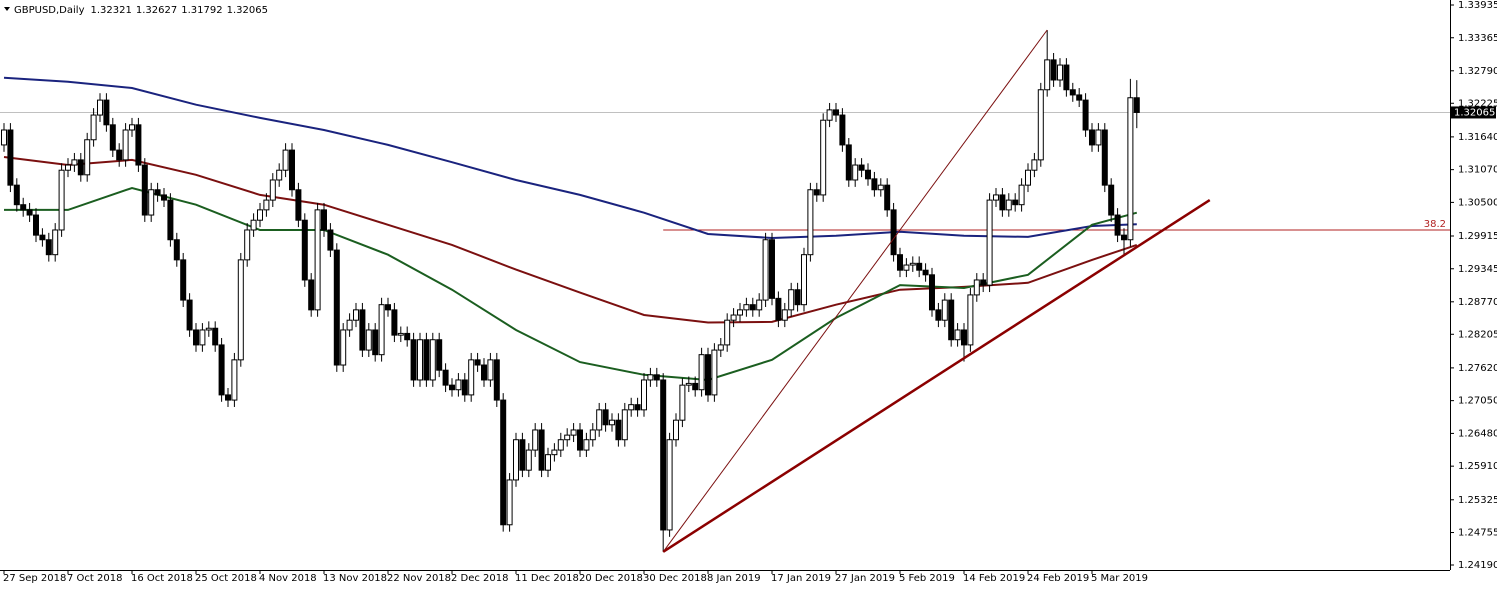 The image size is (1497, 589). I want to click on header-value: 1.32321, so click(111, 10).